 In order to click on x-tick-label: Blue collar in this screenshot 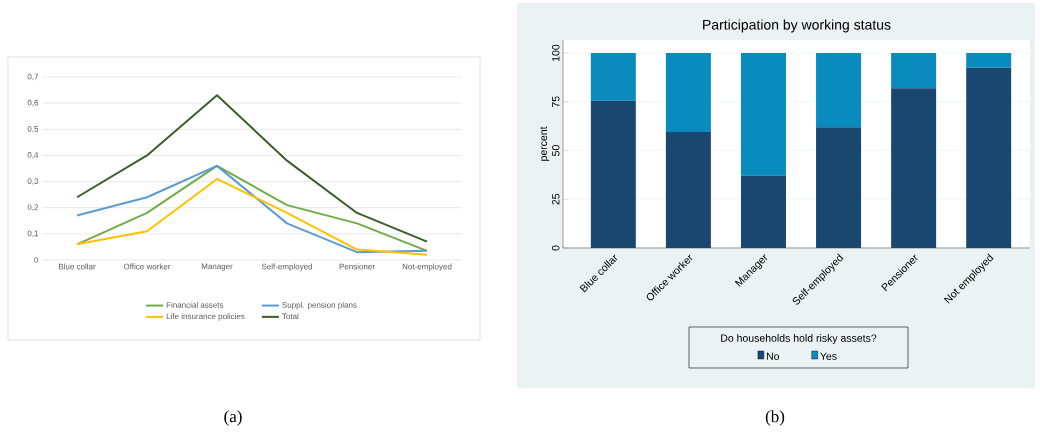, I will do `click(77, 266)`.